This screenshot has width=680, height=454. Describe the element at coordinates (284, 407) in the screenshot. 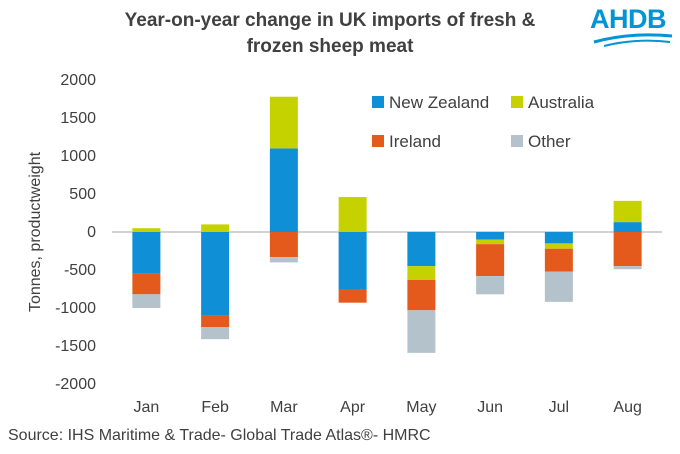

I see `x-tick-label: Mar` at that location.